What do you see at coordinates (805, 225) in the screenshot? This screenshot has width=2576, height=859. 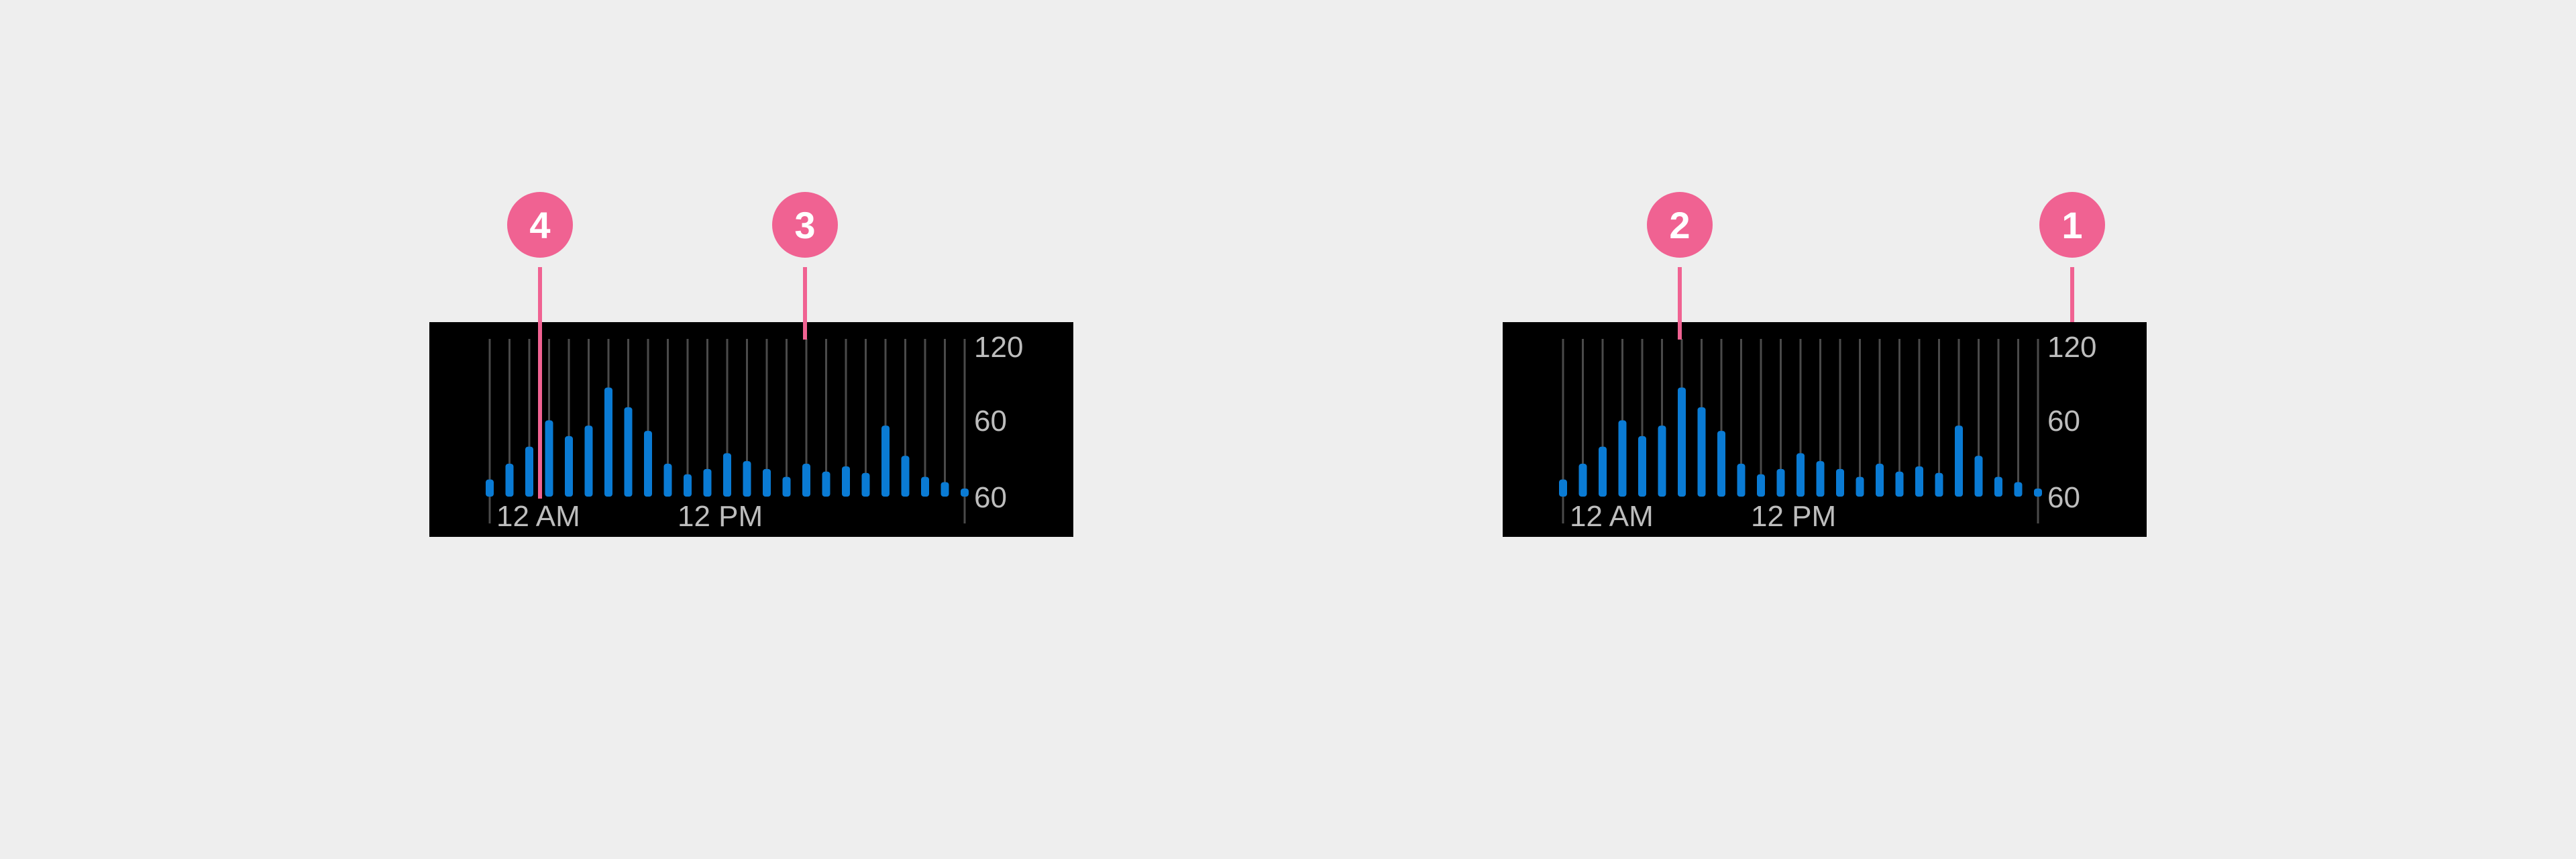 I see `callout-badge: 3` at bounding box center [805, 225].